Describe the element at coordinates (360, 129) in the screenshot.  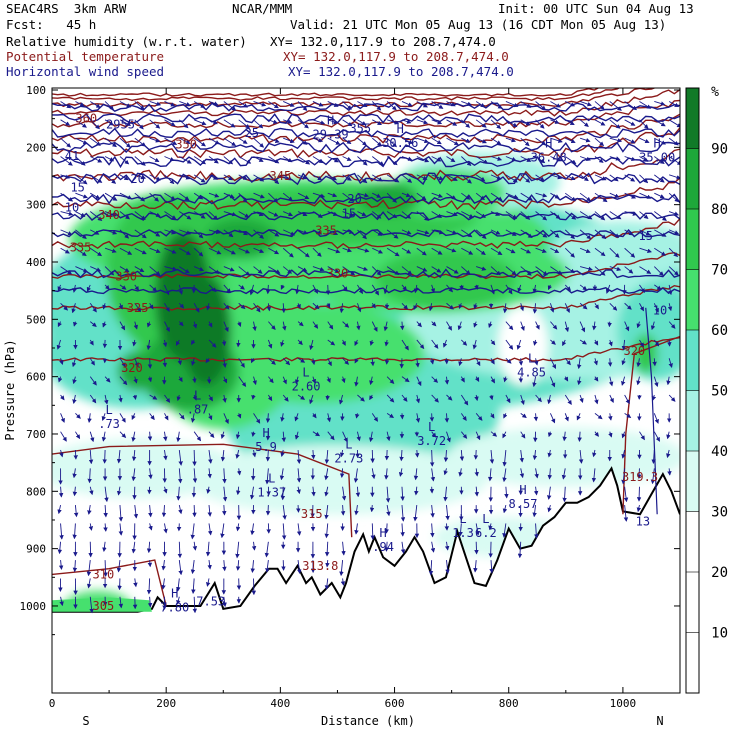
I see `extremum-value-19: 355` at that location.